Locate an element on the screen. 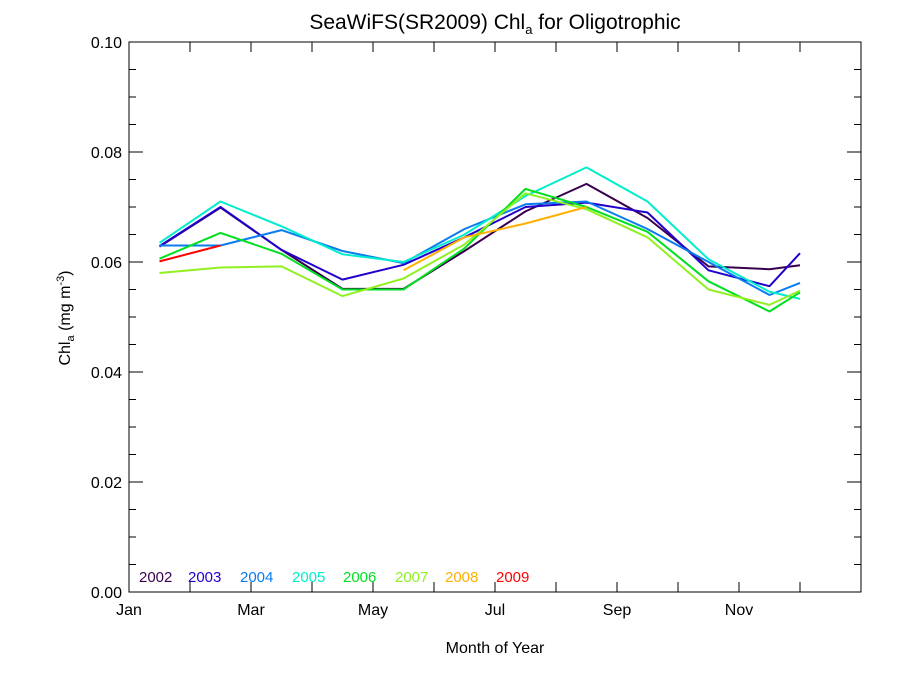  legend-entry-2009: 2009 is located at coordinates (512, 577).